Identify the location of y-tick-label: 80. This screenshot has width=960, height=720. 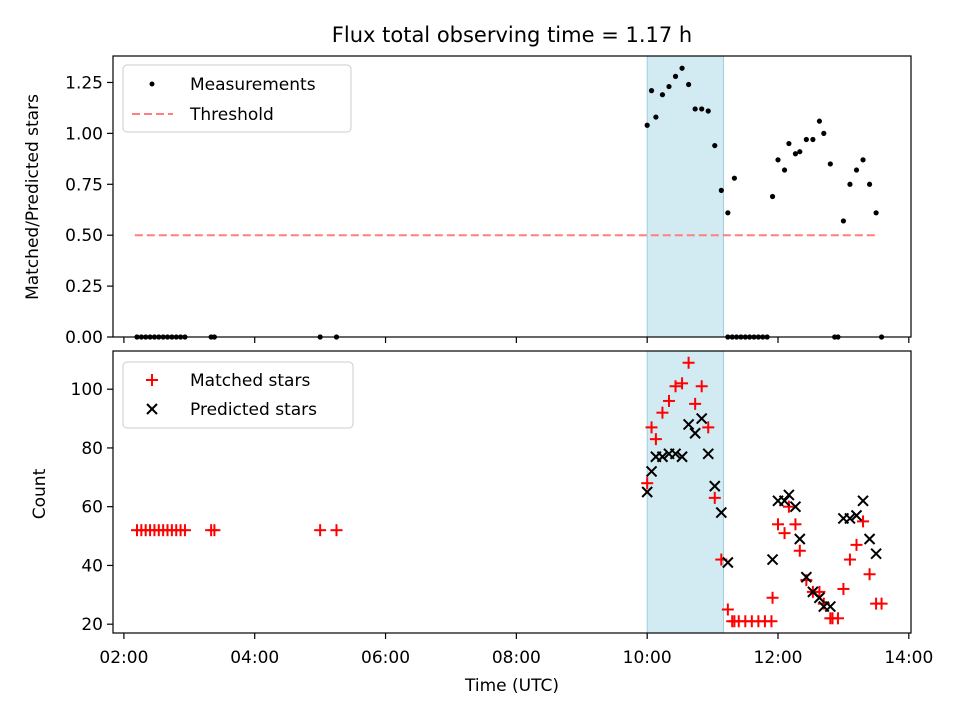
(92, 449).